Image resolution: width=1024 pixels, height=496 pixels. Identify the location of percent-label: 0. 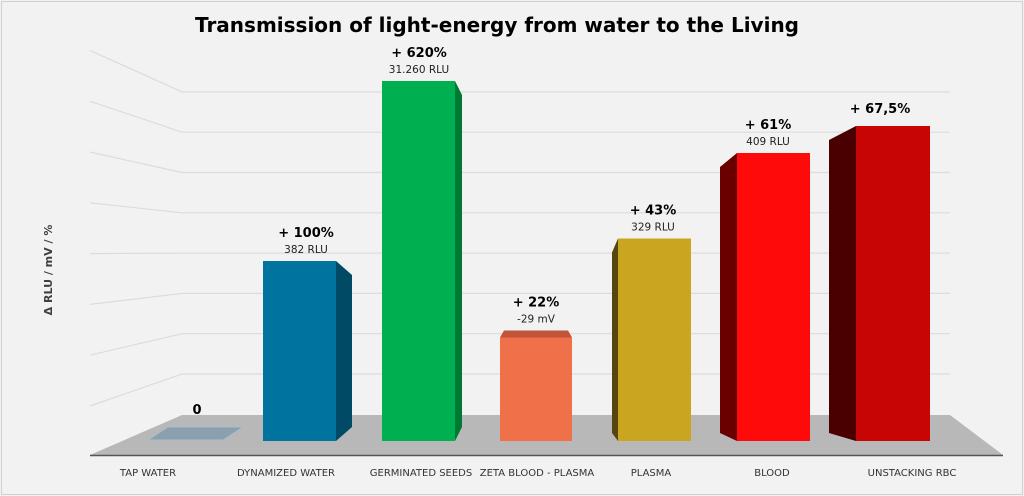
(196, 410).